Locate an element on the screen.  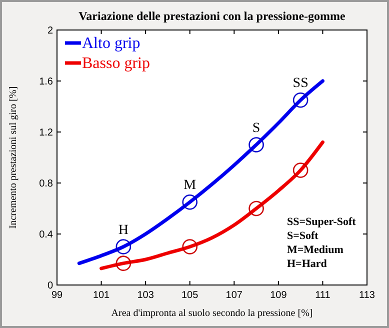
y-axis-title: Incremento prestazioni sul giro [%] is located at coordinates (13, 157).